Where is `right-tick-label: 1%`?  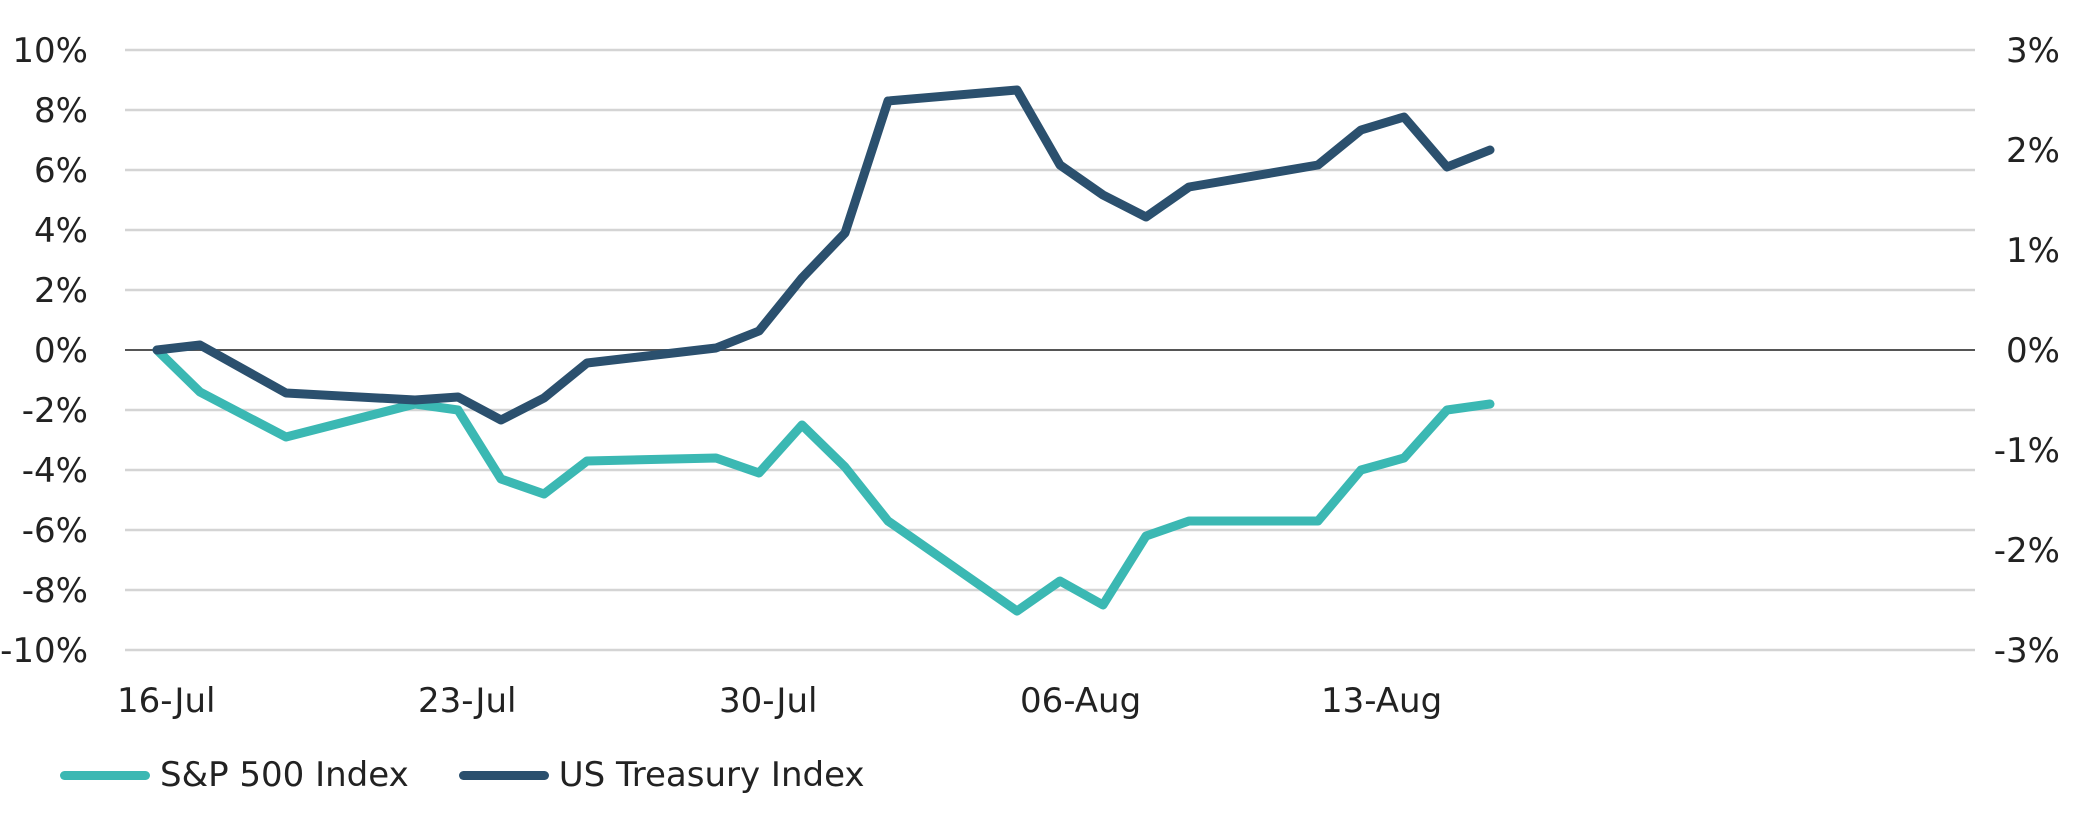
right-tick-label: 1% is located at coordinates (2033, 251).